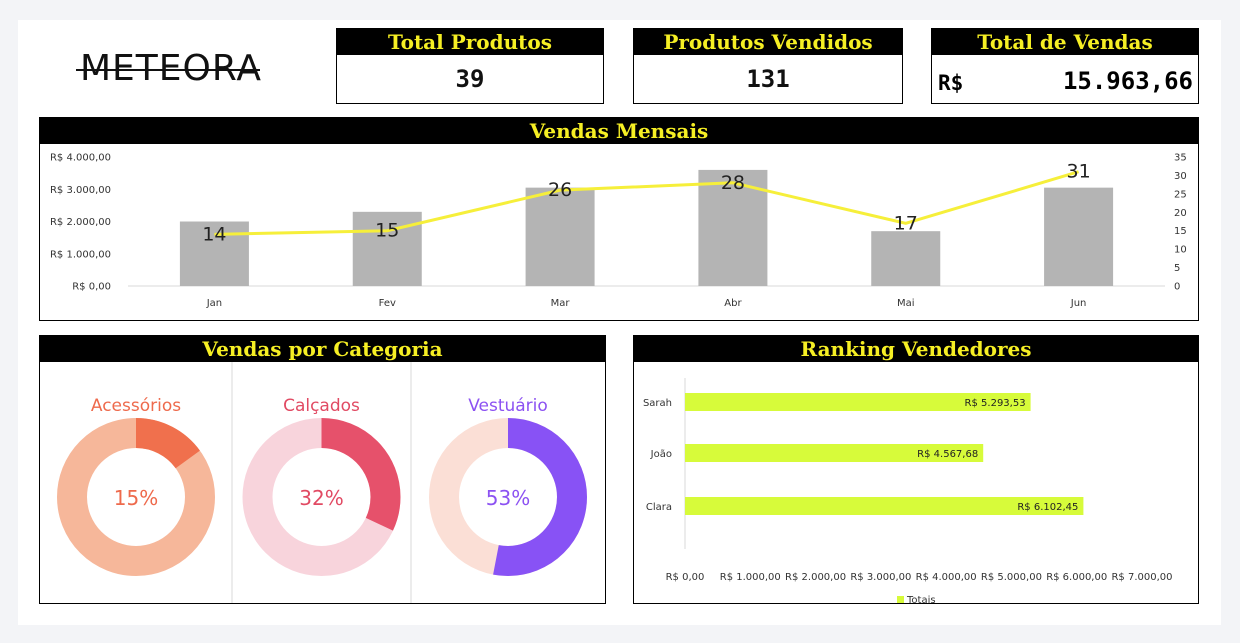 This screenshot has height=643, width=1240. What do you see at coordinates (947, 454) in the screenshot?
I see `ranking-data-label: R$ 4.567,68` at bounding box center [947, 454].